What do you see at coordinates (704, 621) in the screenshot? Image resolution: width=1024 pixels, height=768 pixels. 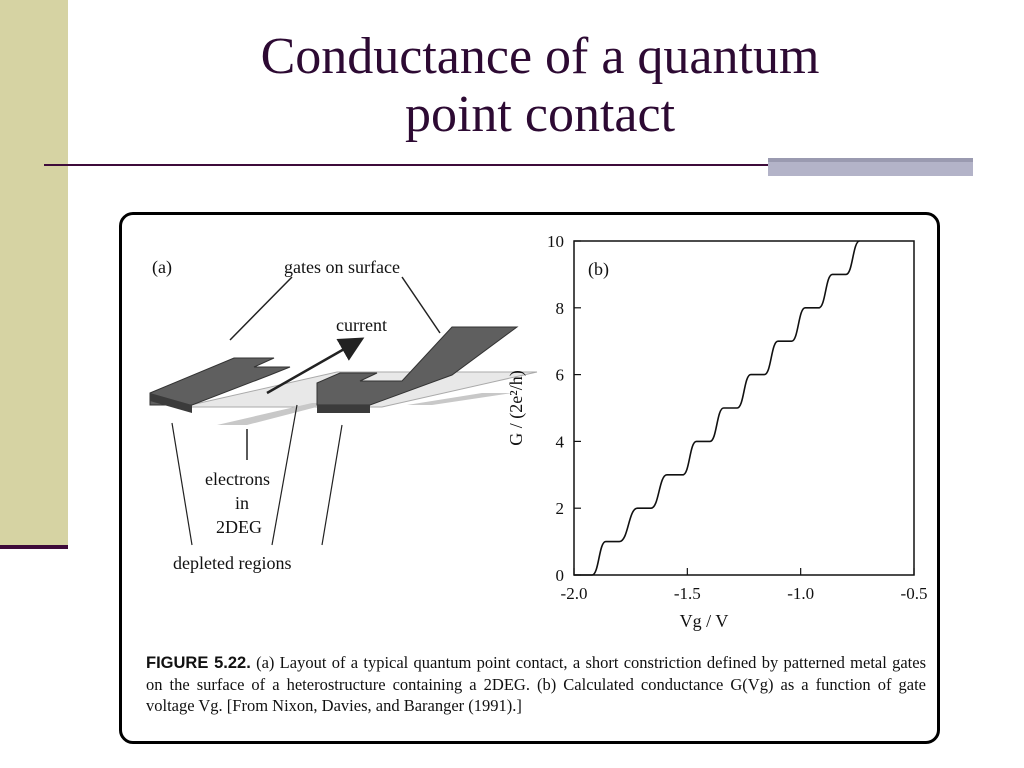 I see `x-axis-label: Vg / V` at bounding box center [704, 621].